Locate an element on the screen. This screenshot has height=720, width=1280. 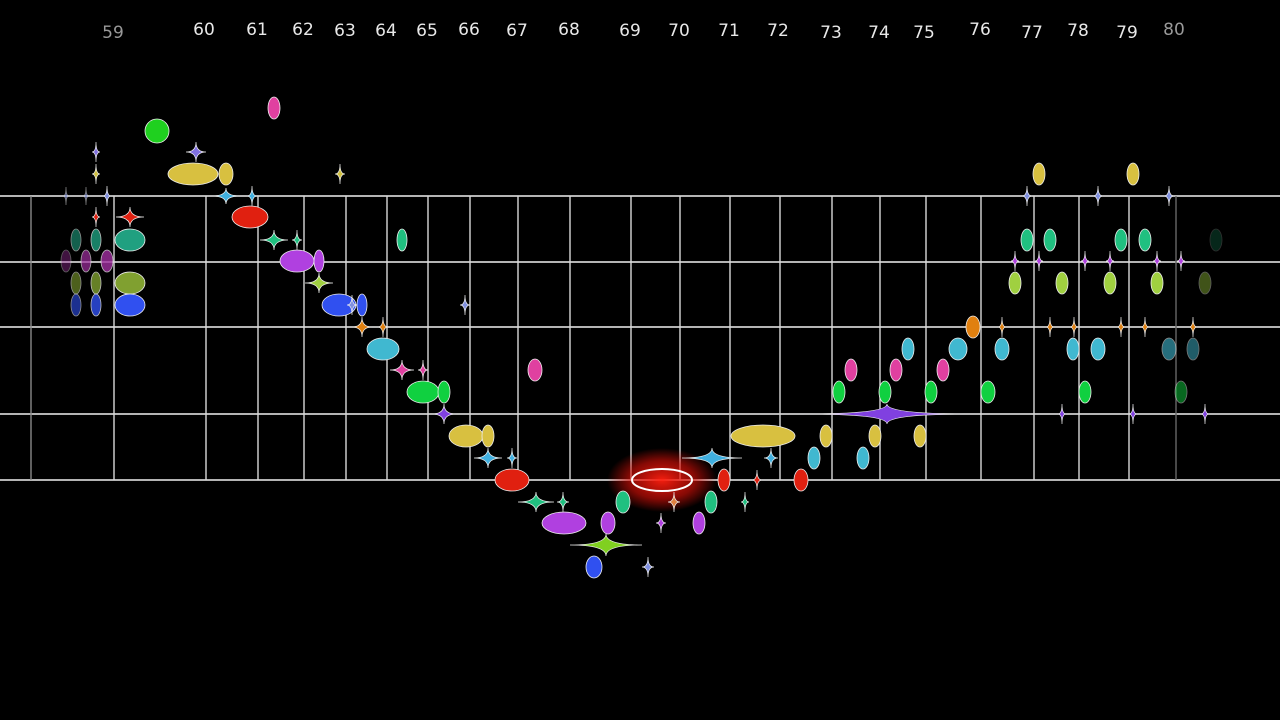
measure-number: 63 is located at coordinates (345, 31).